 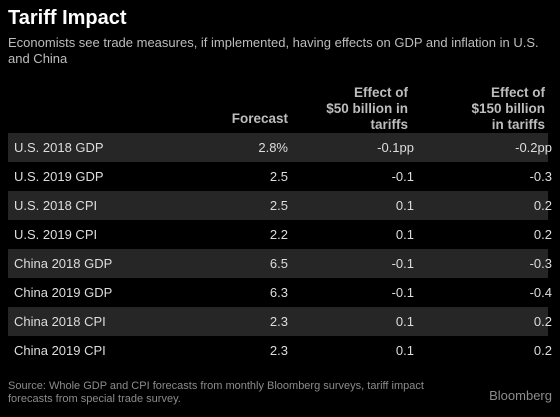 What do you see at coordinates (60, 321) in the screenshot?
I see `row-label: China 2018 CPI` at bounding box center [60, 321].